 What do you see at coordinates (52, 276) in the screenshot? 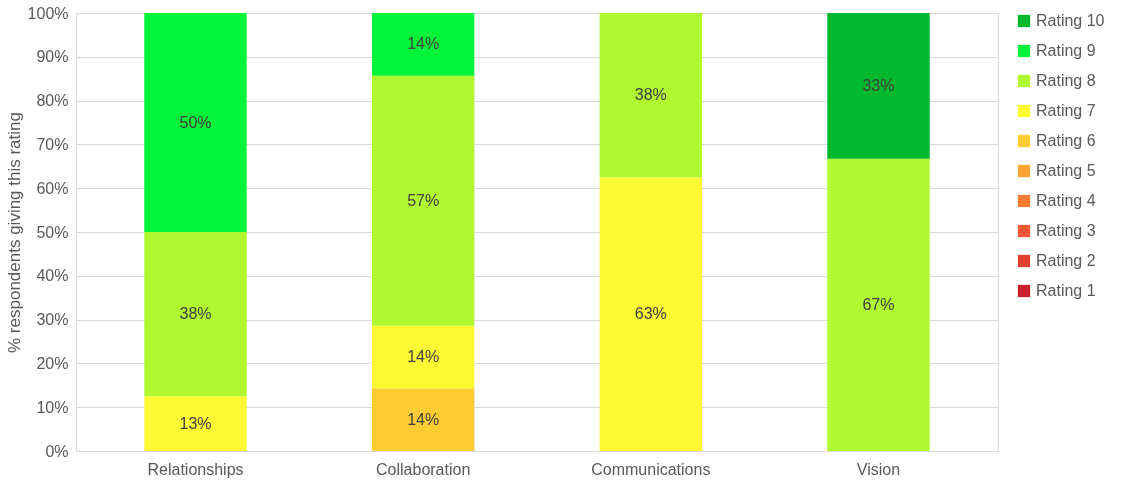
I see `y-tick-label: 40%` at bounding box center [52, 276].